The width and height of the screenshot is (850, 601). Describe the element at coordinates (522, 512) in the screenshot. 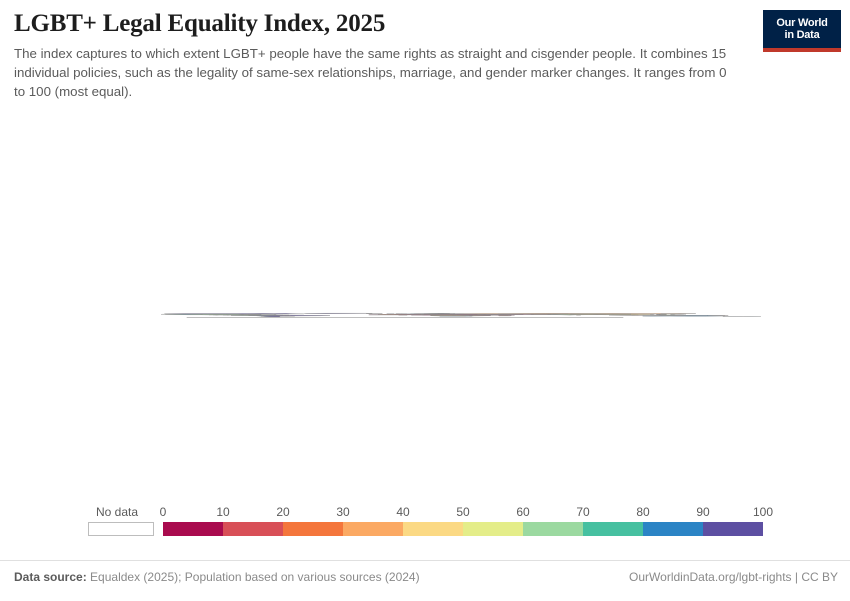

I see `legend-tick: 60` at that location.